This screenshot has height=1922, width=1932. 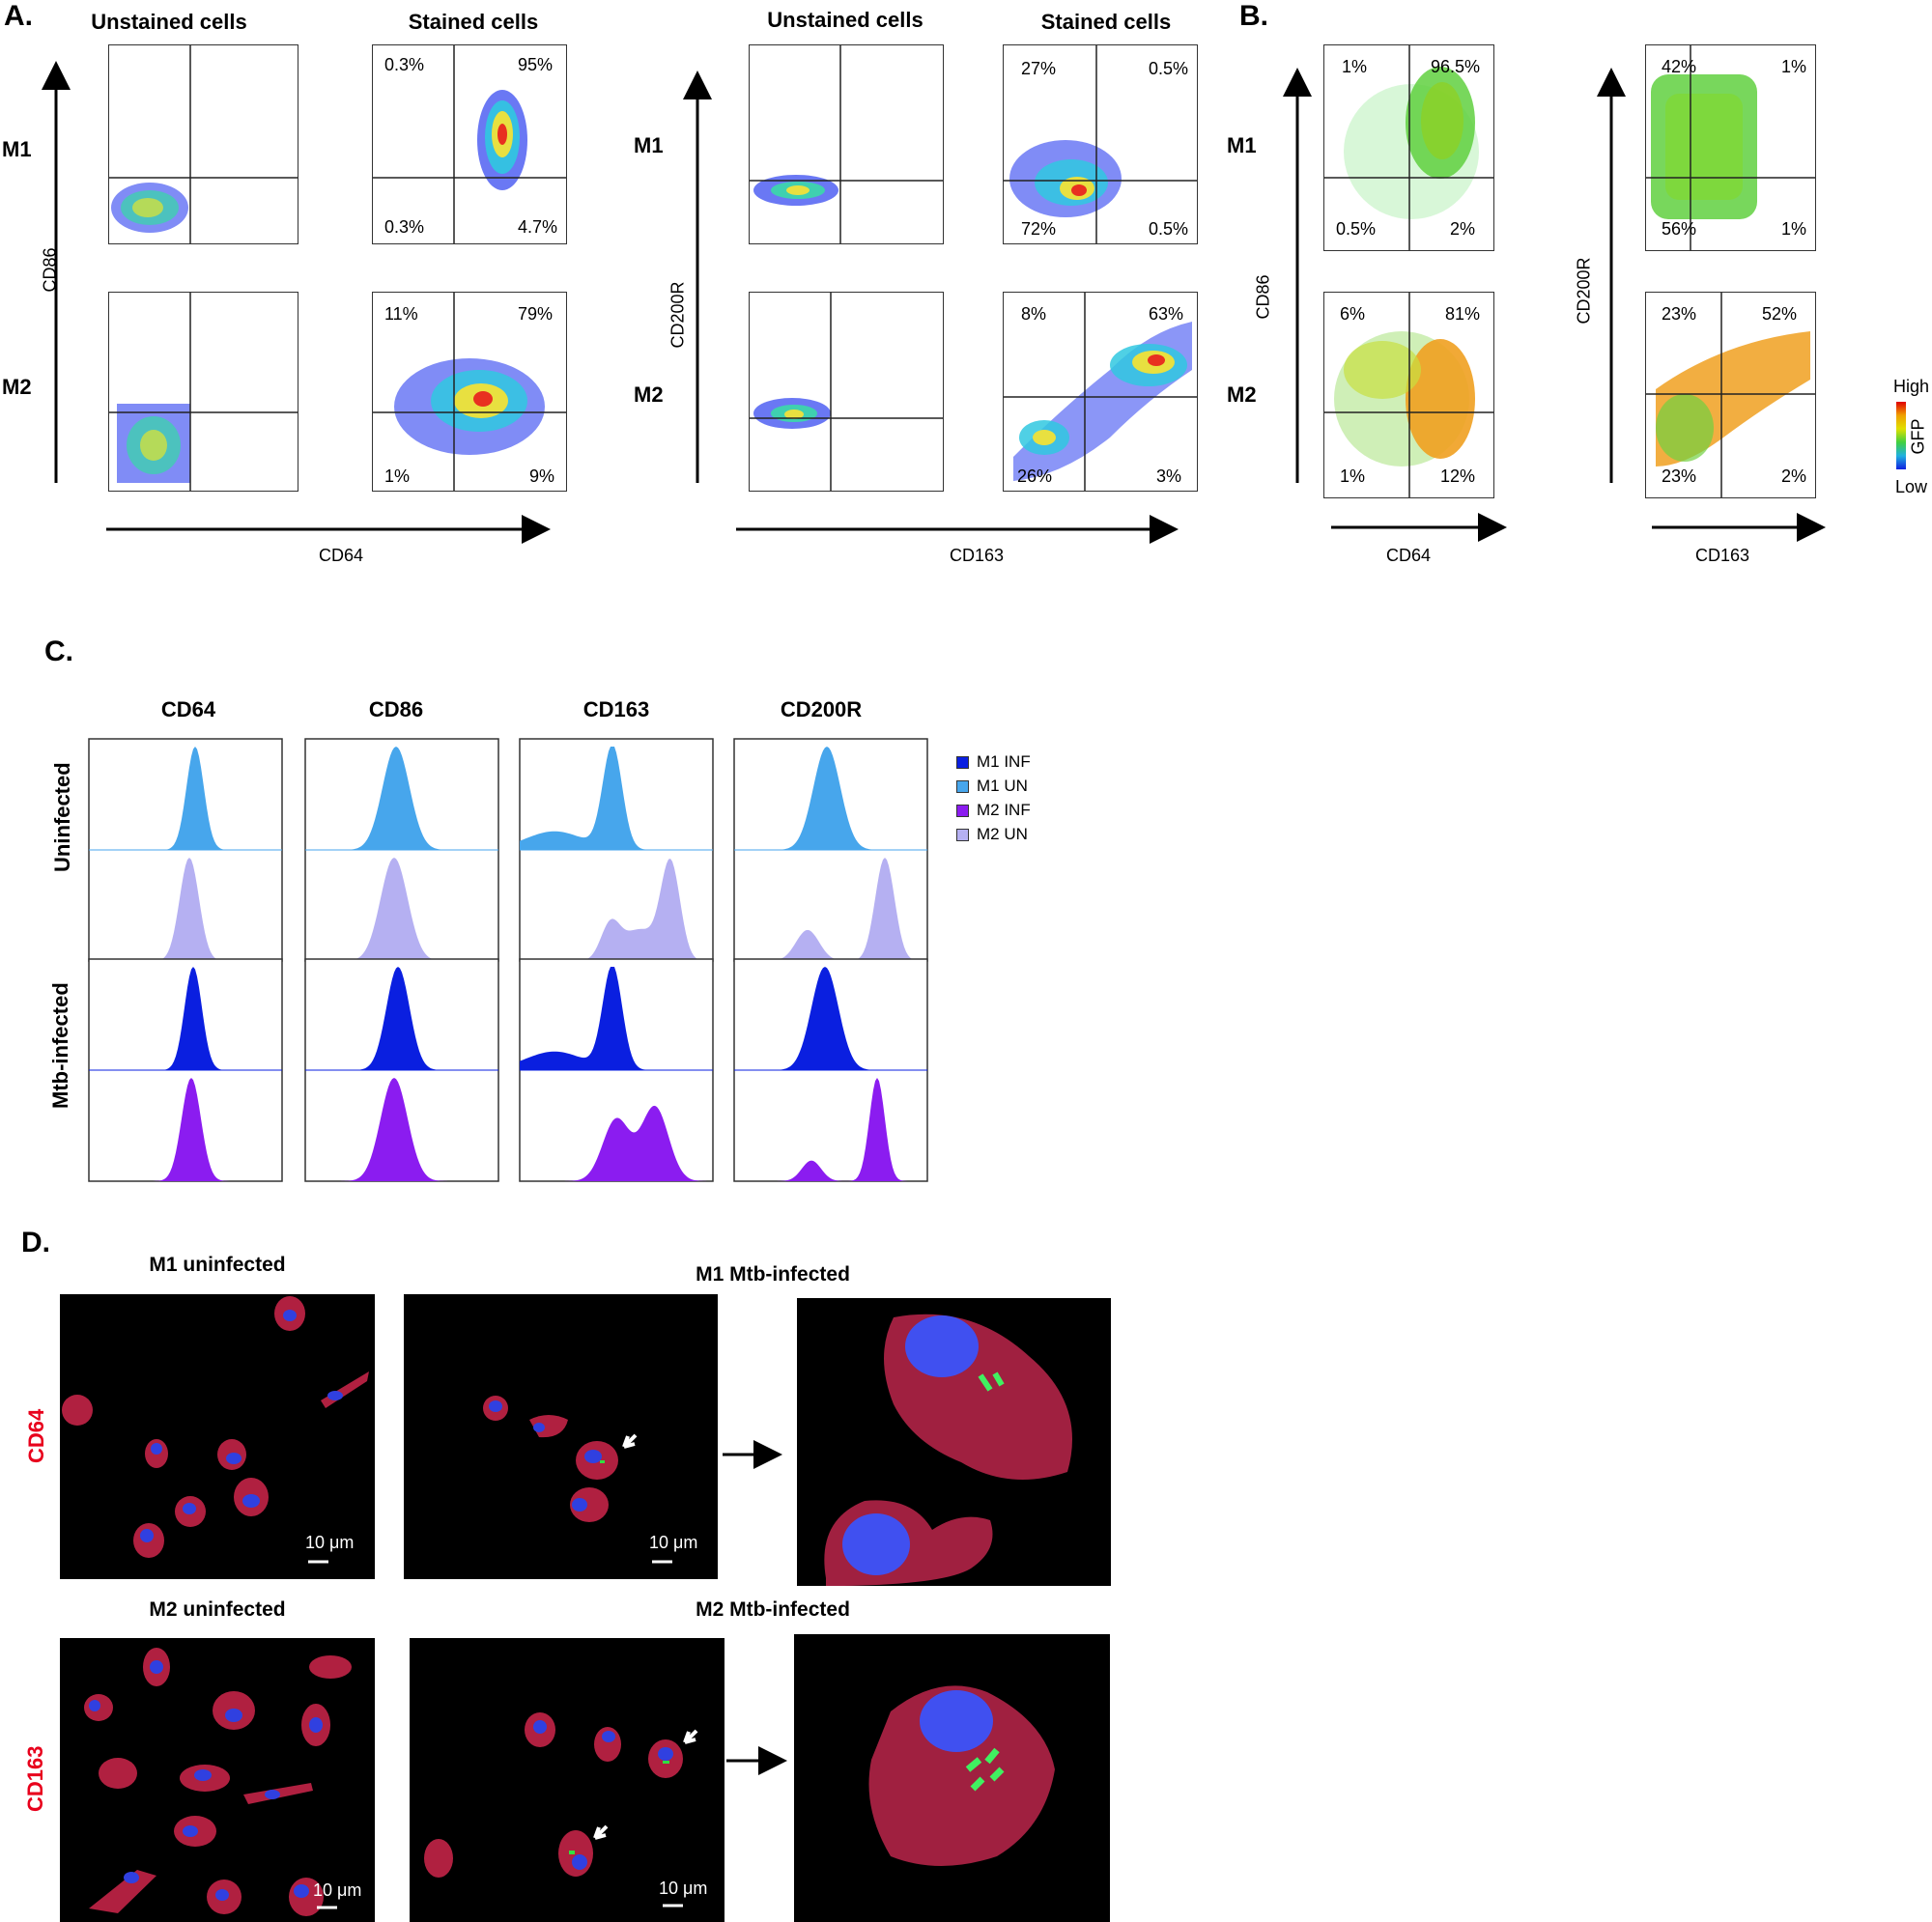 I want to click on xlabel-cd163-a: CD163, so click(x=977, y=555).